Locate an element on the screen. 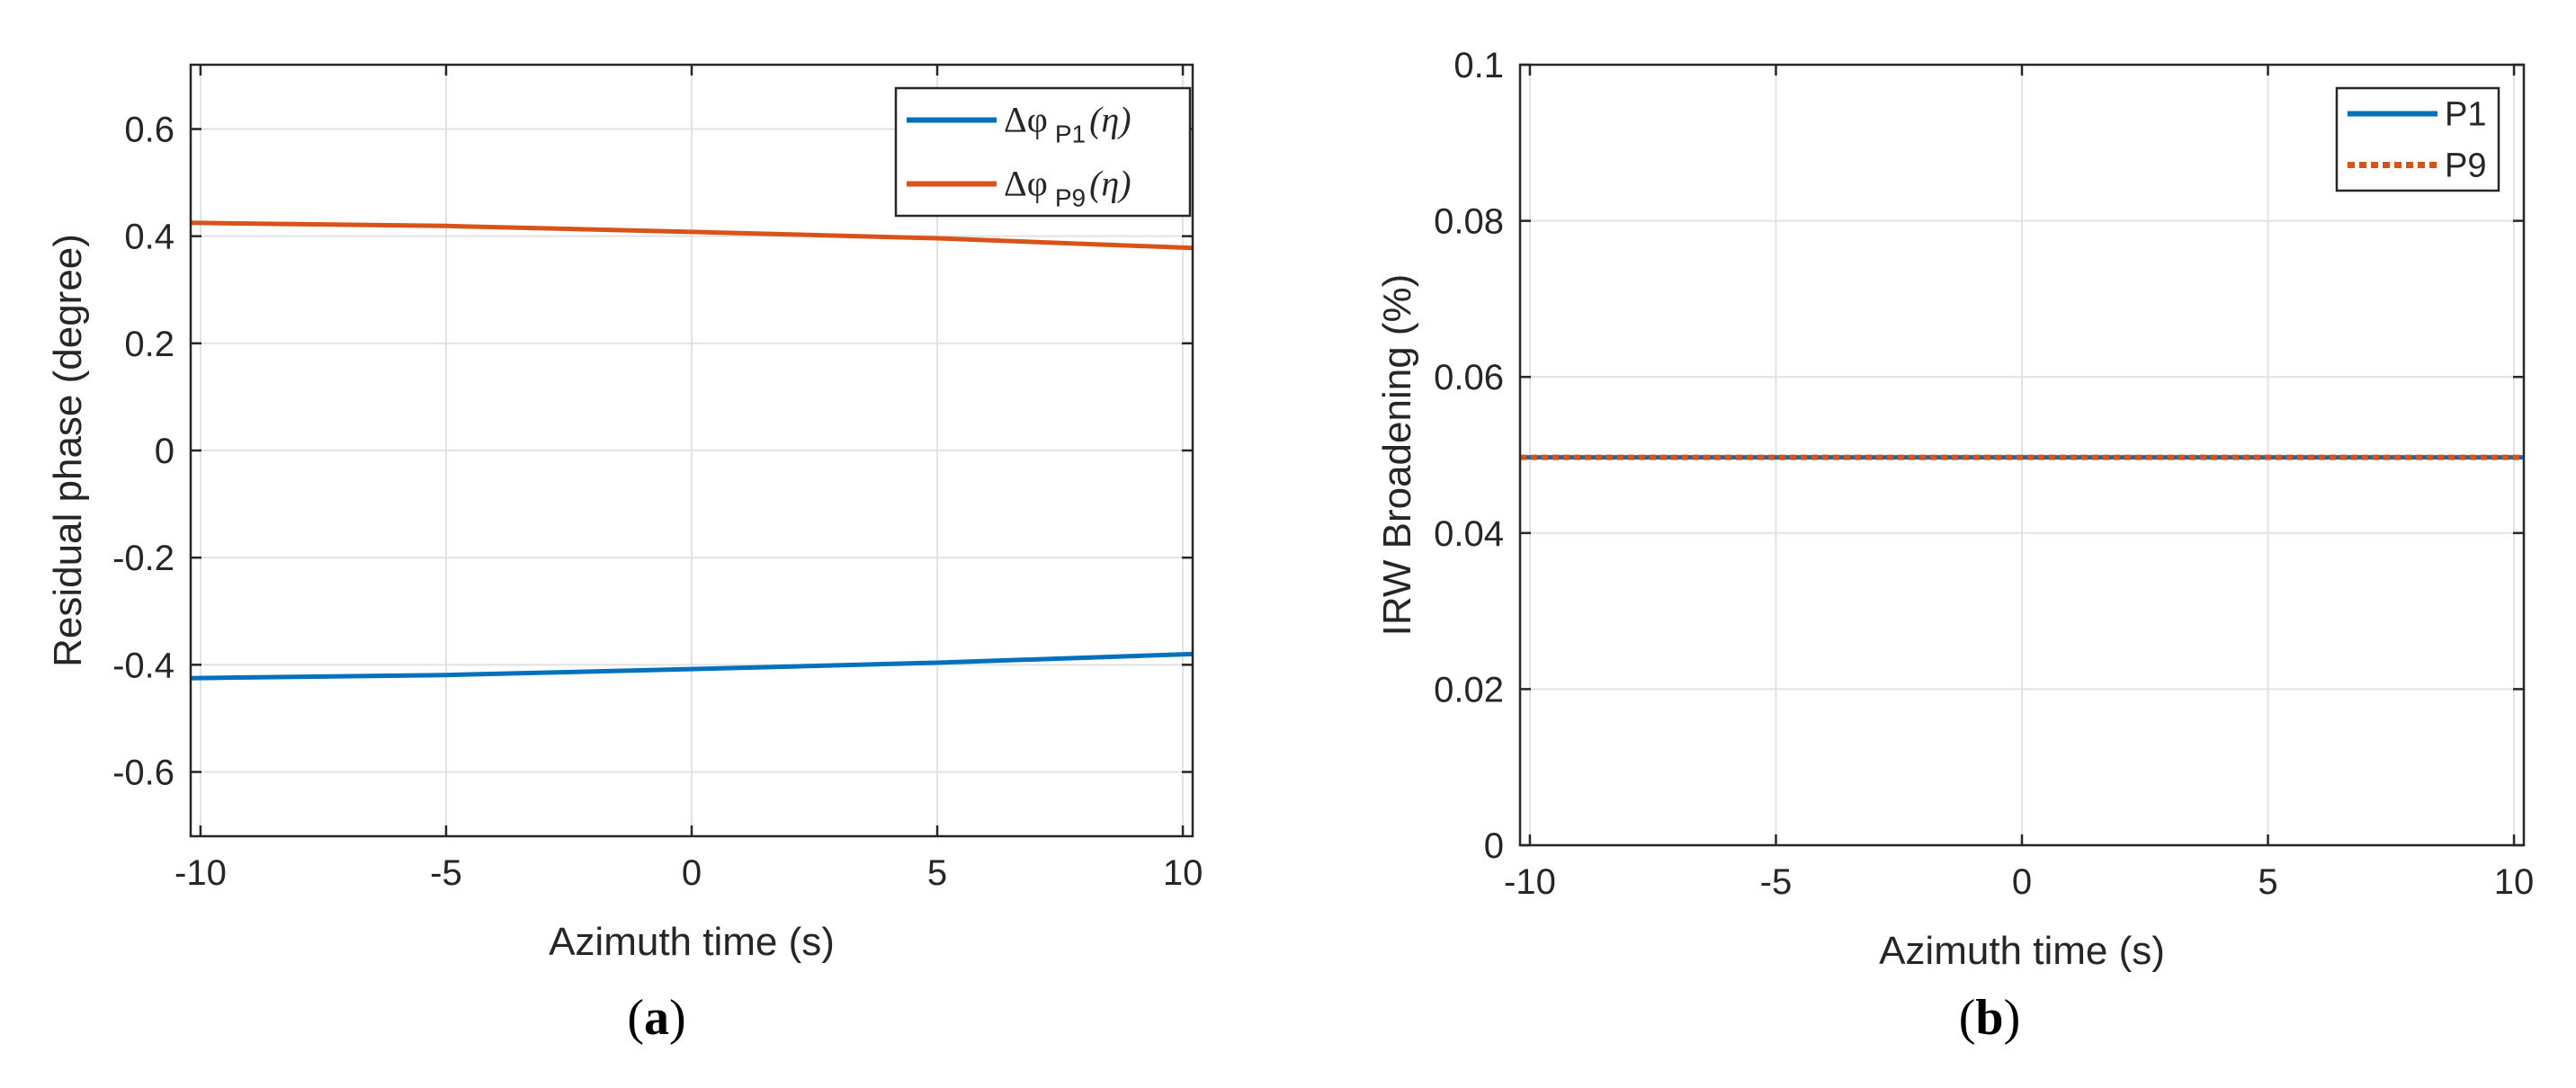 This screenshot has width=2576, height=1088. y-tick-label: 0.02 is located at coordinates (1469, 689).